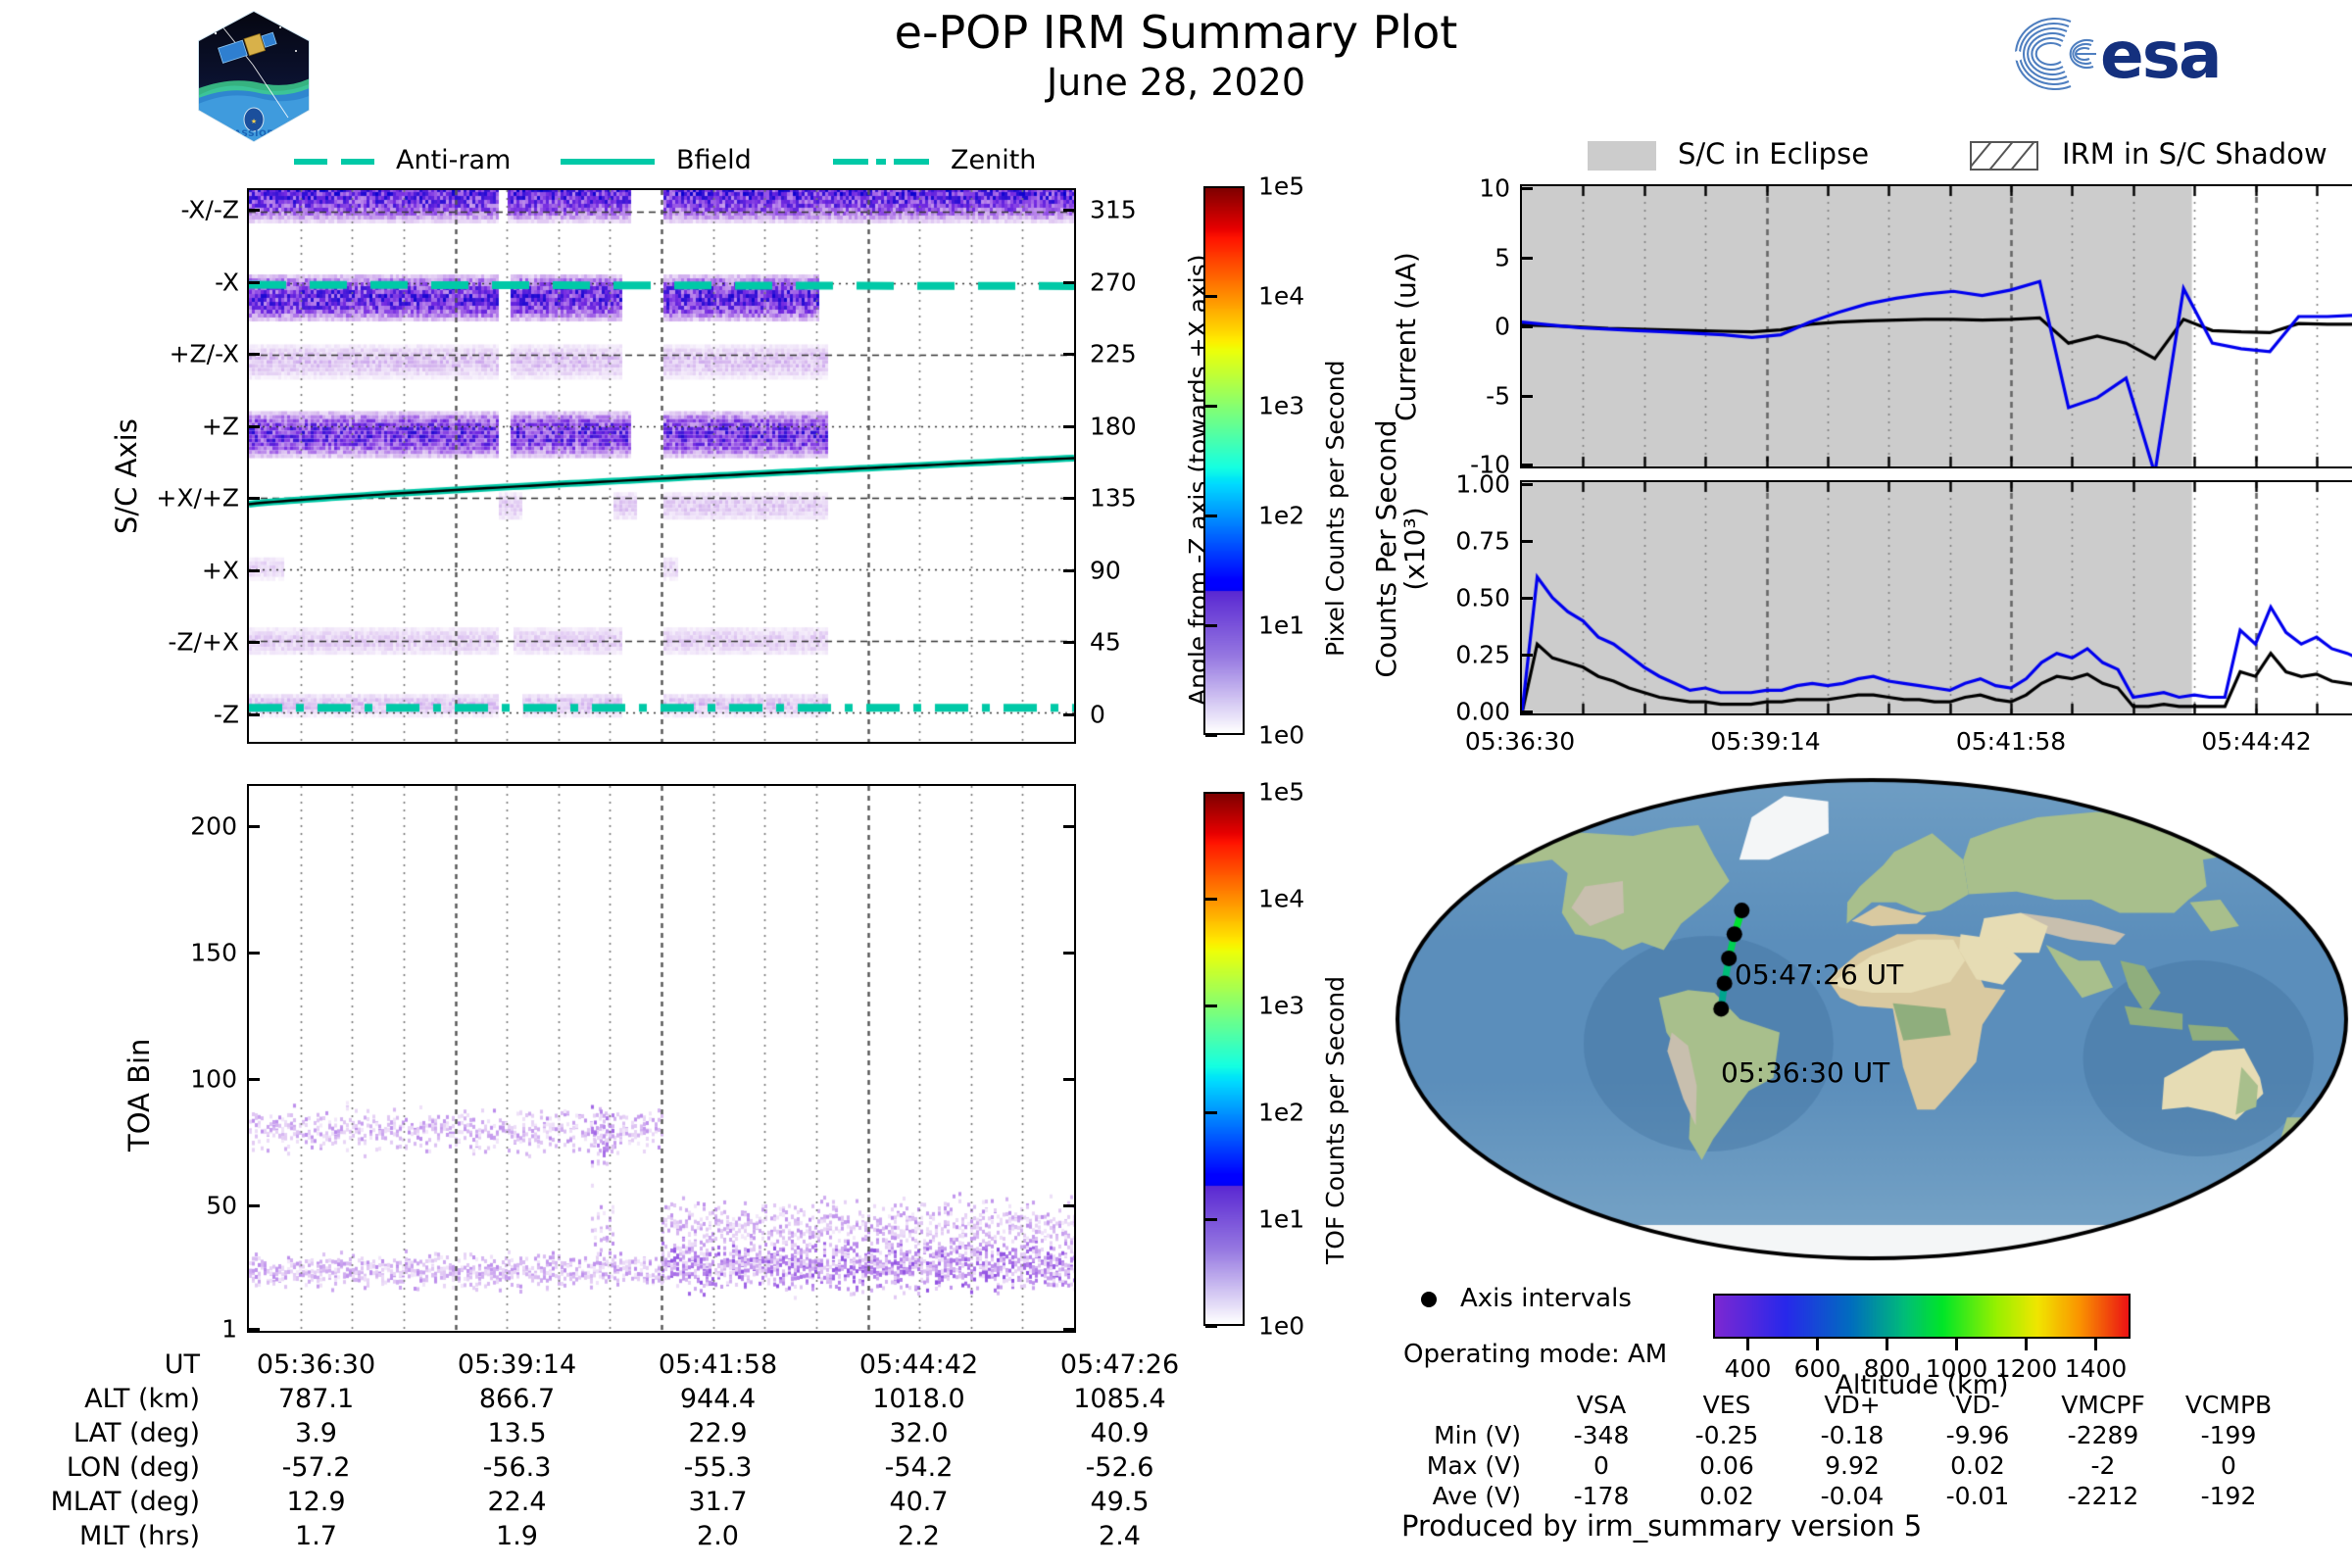  Describe the element at coordinates (1429, 1299) in the screenshot. I see `axis-intervals-dot-icon` at that location.